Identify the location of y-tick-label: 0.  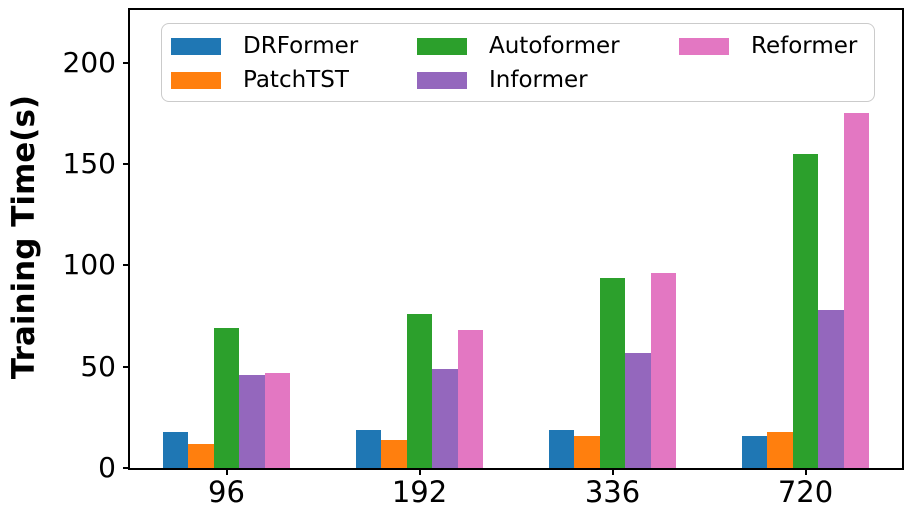
(107, 467).